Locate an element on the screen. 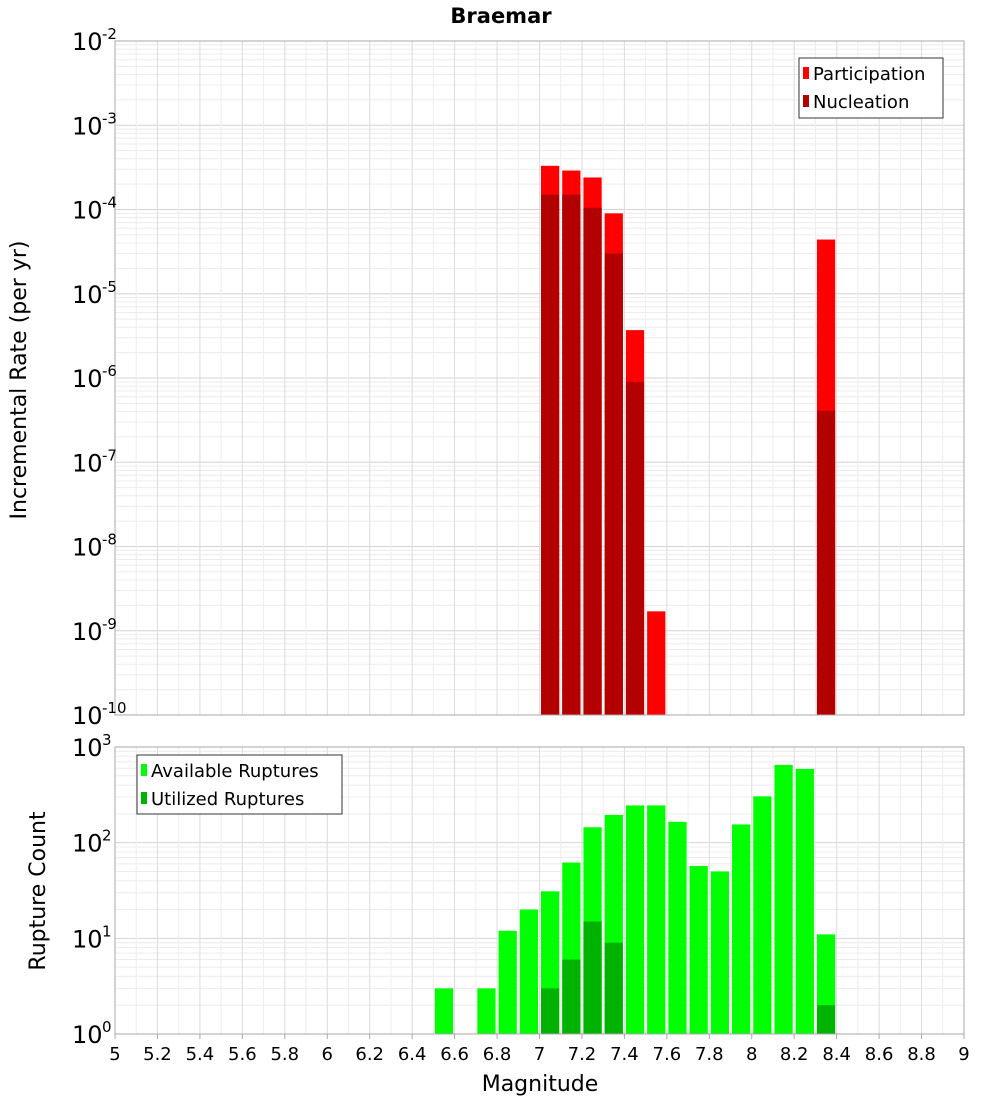  x-tick-label: 5.8 is located at coordinates (284, 1054).